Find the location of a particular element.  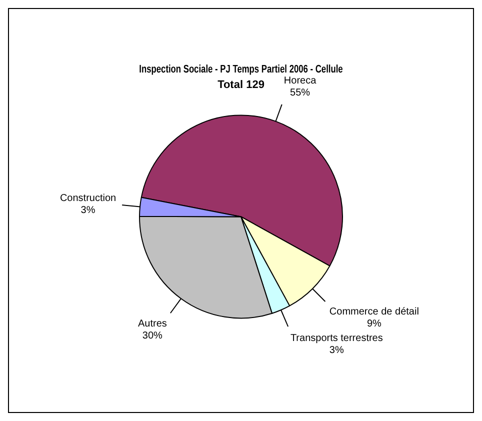

slice-label: Horeca is located at coordinates (300, 81).